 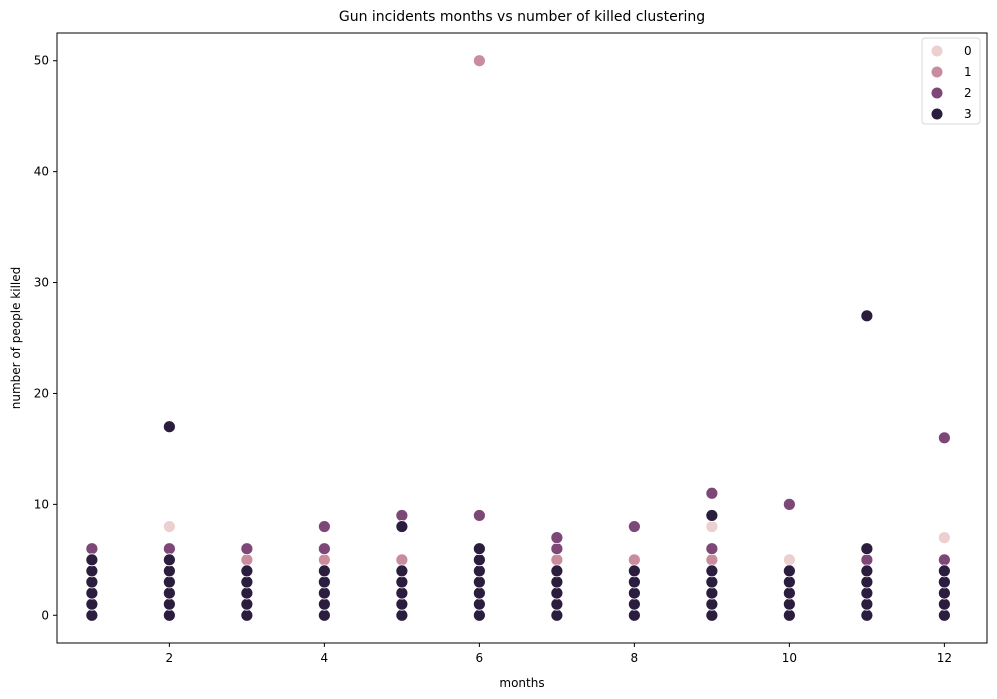 I want to click on y-tick-label: 50, so click(x=41, y=61).